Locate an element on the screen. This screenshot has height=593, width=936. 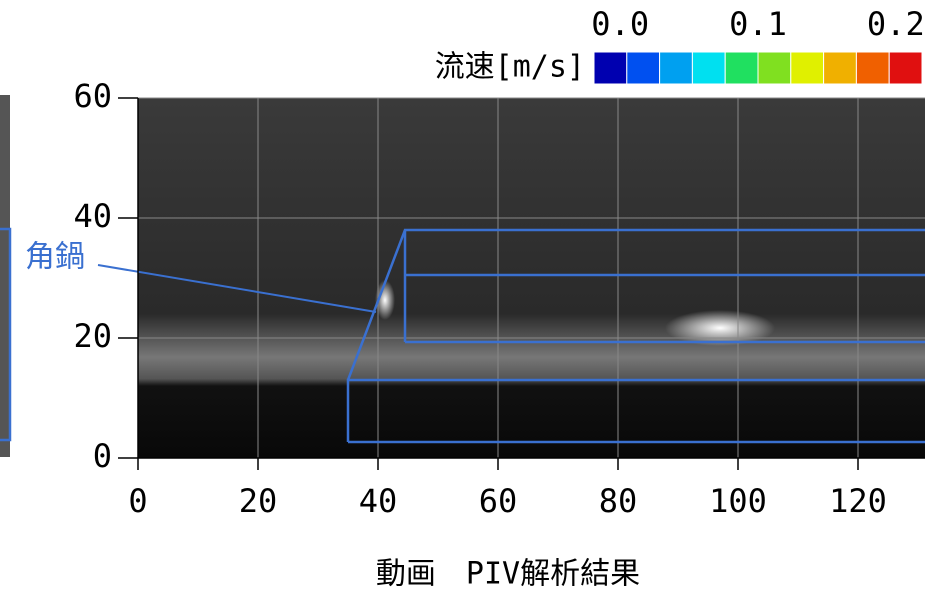
caption: 動画 PIV解析結果 is located at coordinates (508, 574).